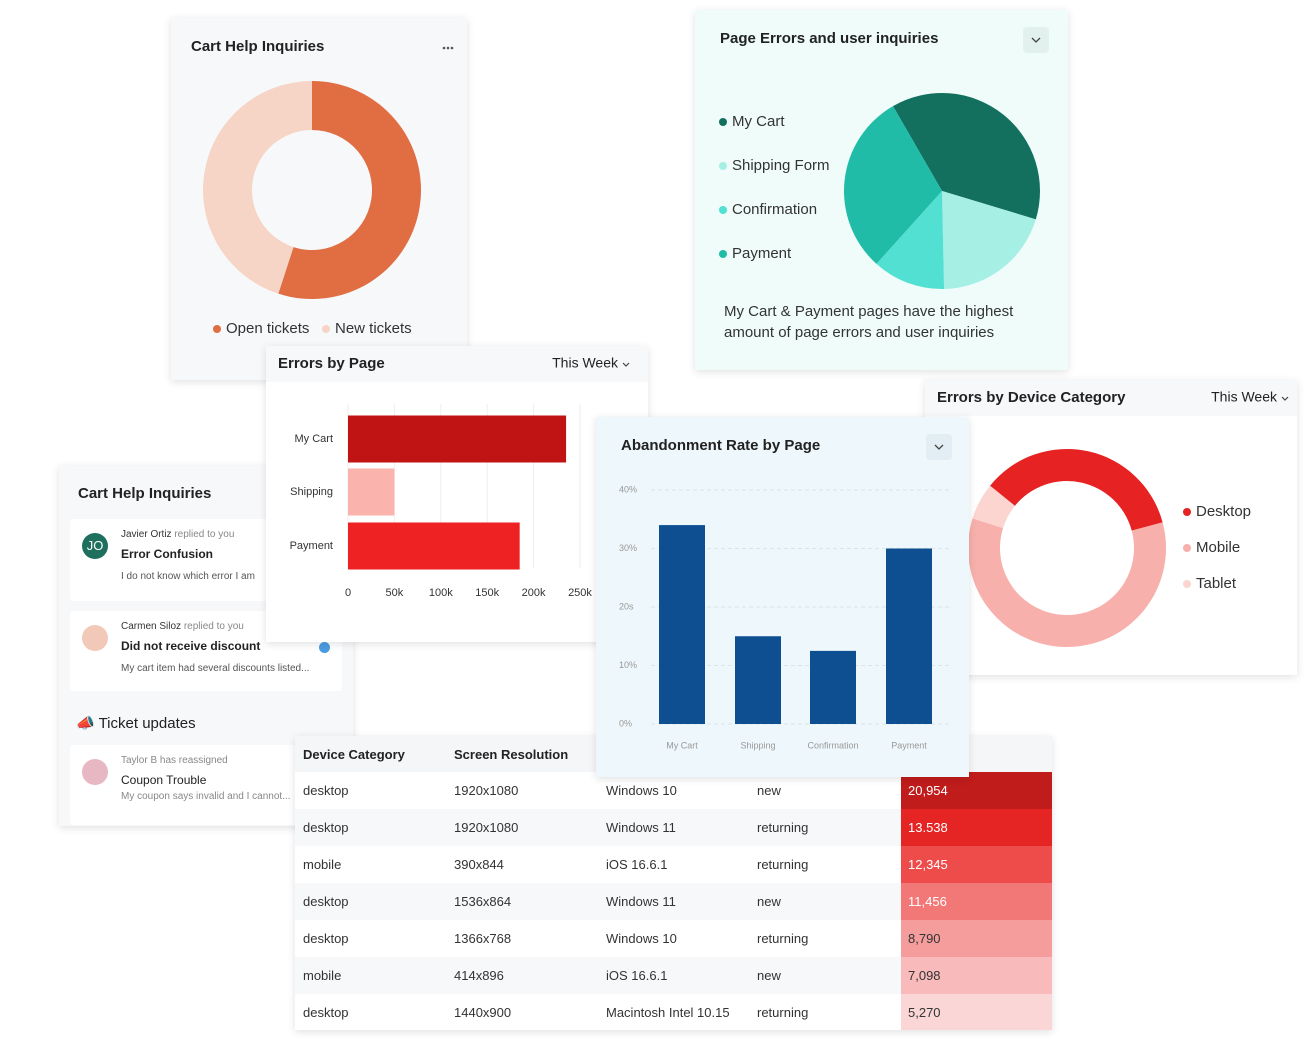  I want to click on table-cell: 414x896, so click(479, 975).